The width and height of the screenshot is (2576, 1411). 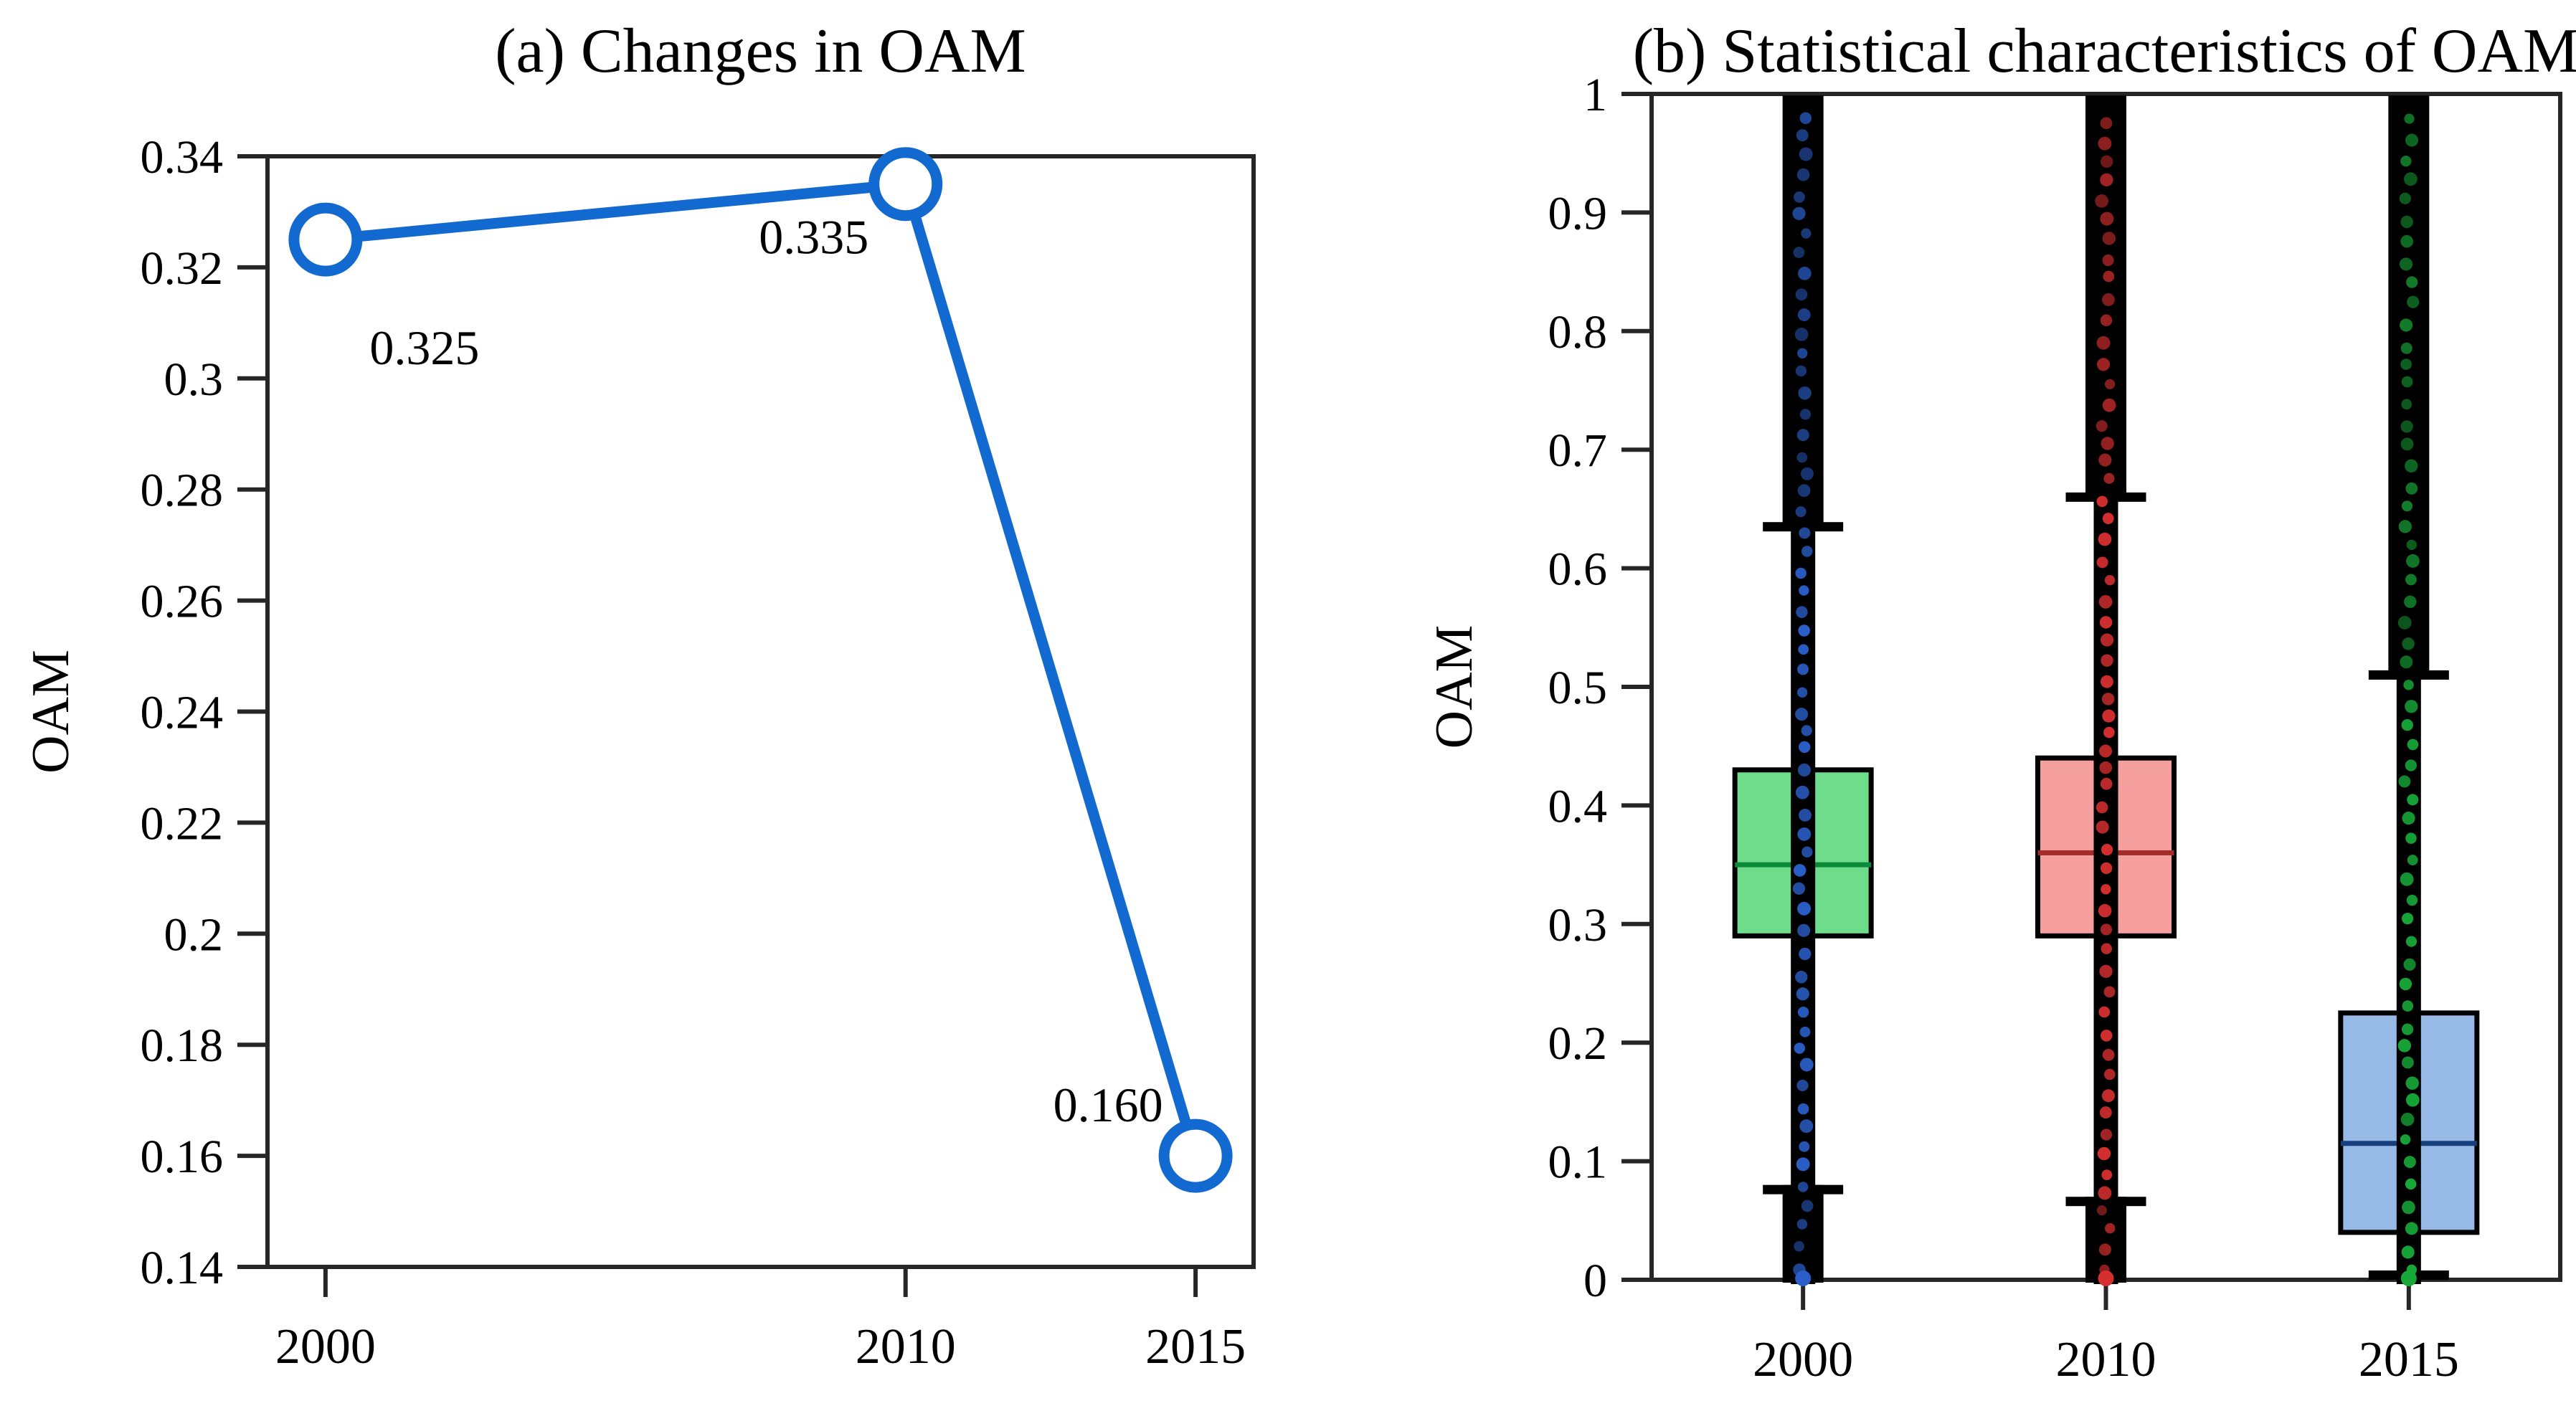 What do you see at coordinates (1195, 1155) in the screenshot?
I see `data-point-marker-2015` at bounding box center [1195, 1155].